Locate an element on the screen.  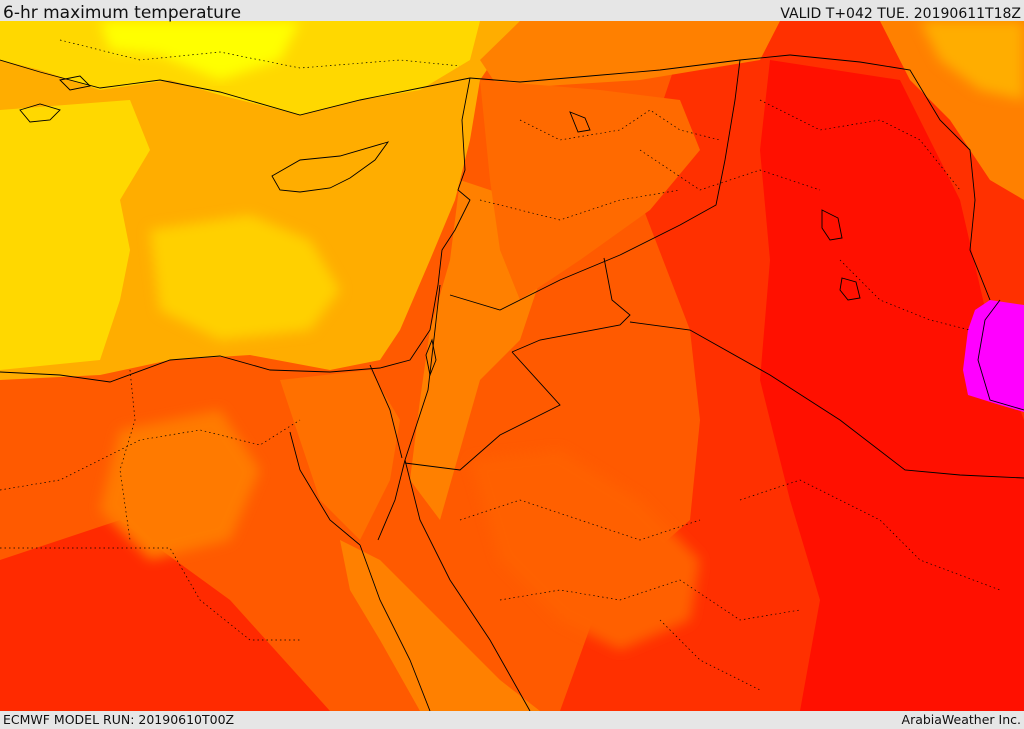
border-iraq-saudi is located at coordinates (826, 400).